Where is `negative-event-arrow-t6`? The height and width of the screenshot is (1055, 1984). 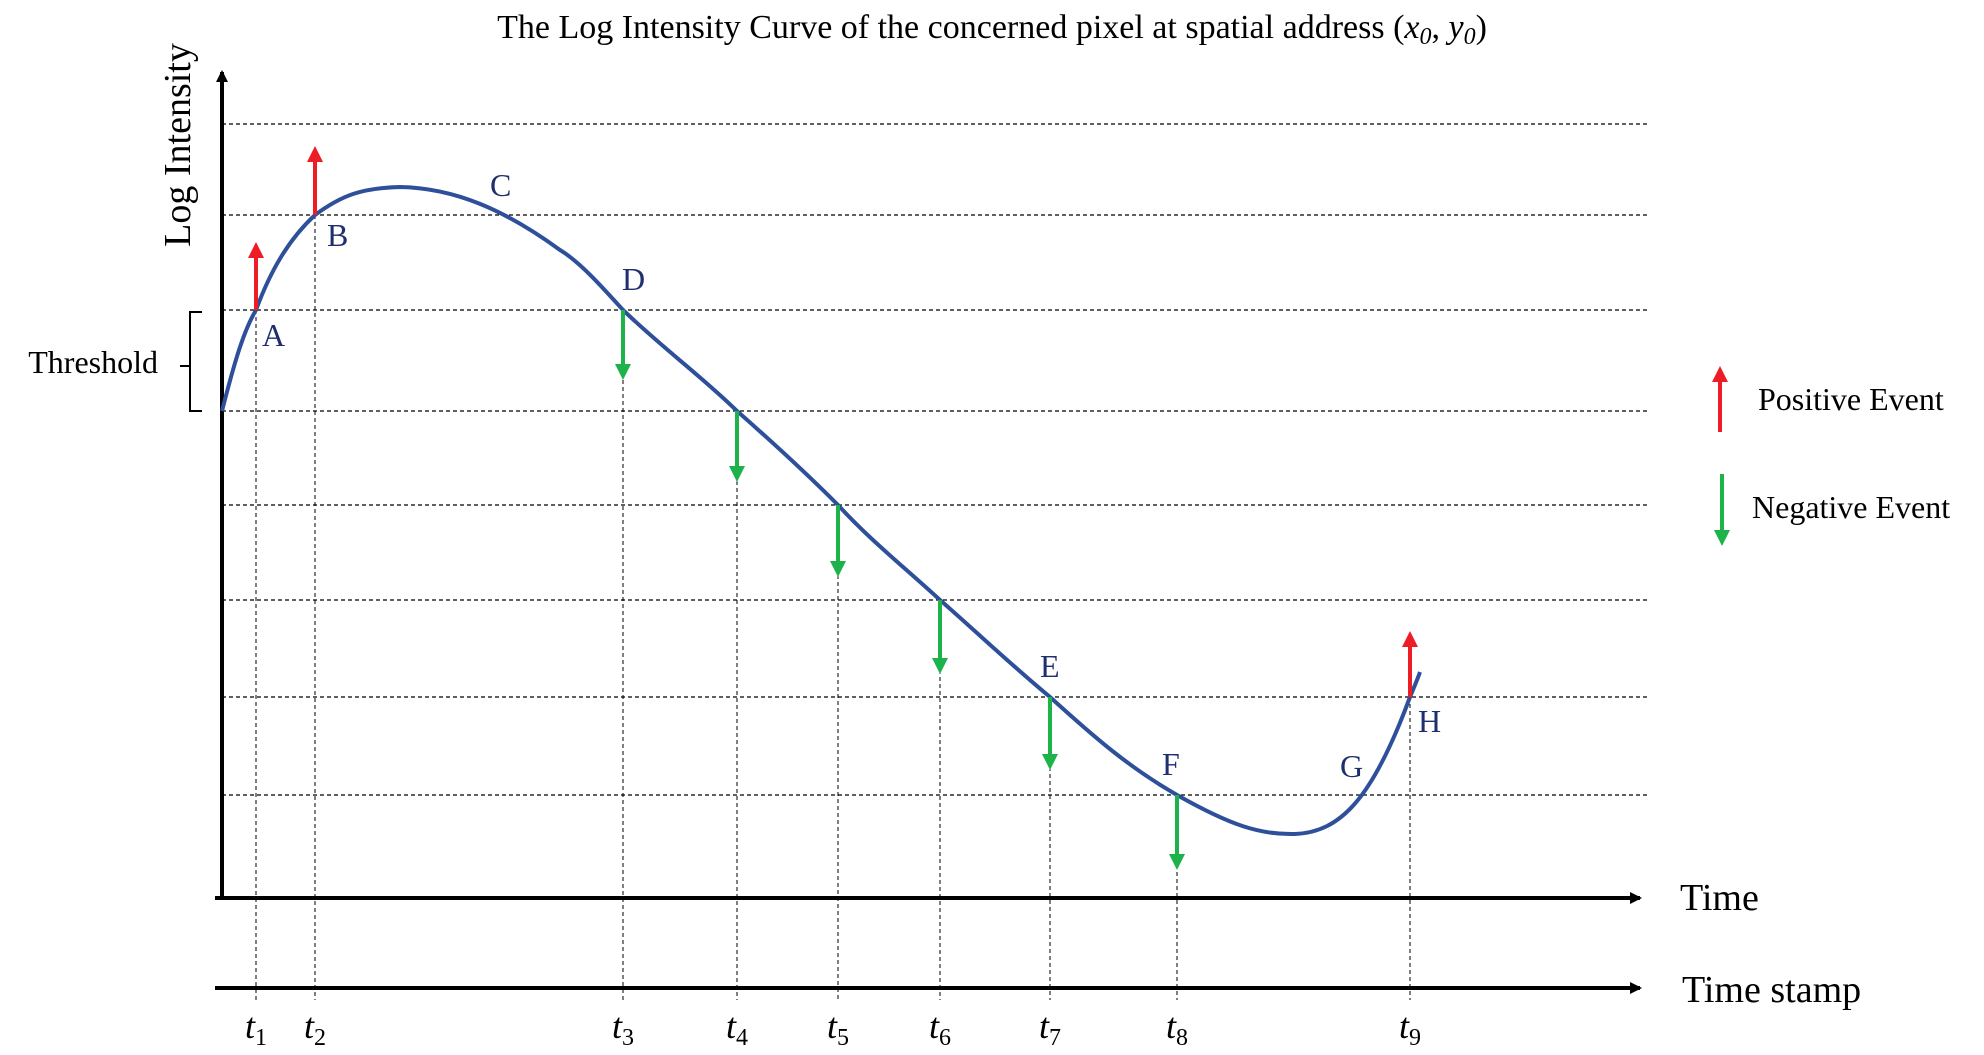 negative-event-arrow-t6 is located at coordinates (940, 637).